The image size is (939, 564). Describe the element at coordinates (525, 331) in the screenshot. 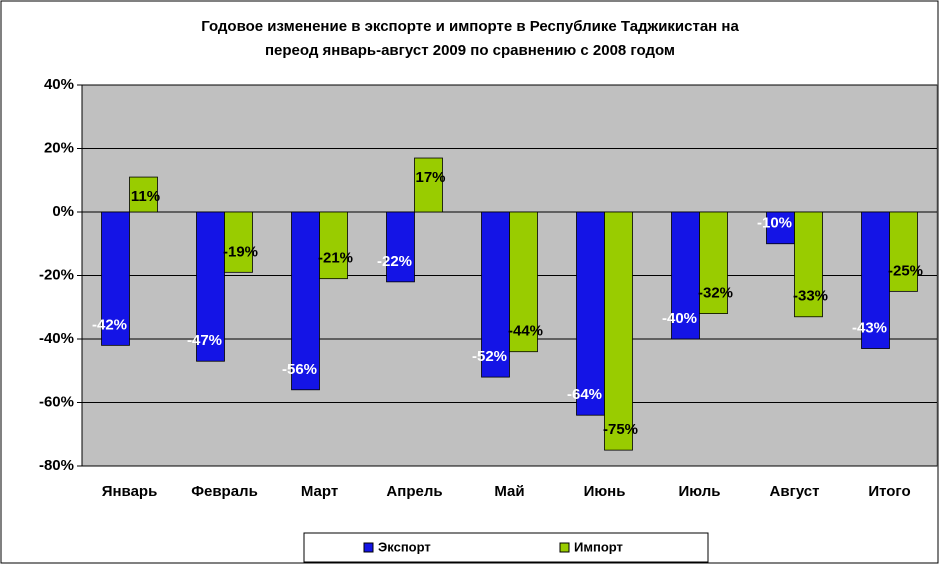

I see `data-label: -44%` at that location.